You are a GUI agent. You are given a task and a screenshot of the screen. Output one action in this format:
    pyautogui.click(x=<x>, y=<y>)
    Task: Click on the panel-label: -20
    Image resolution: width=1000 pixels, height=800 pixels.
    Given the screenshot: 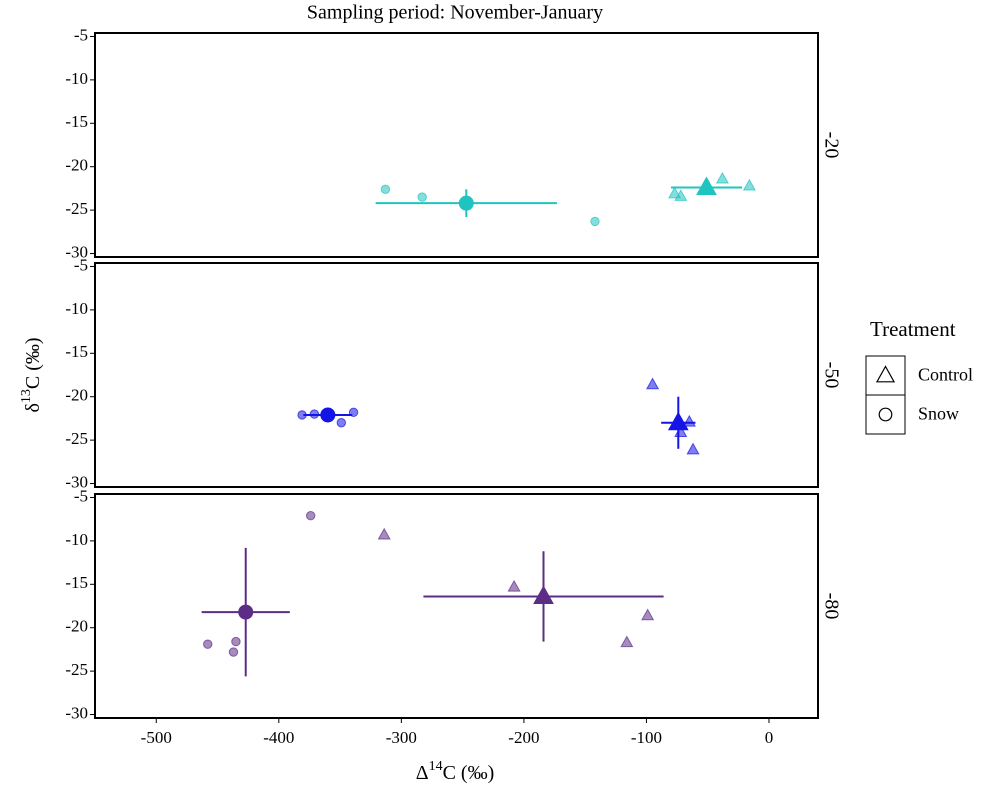 What is the action you would take?
    pyautogui.click(x=831, y=145)
    